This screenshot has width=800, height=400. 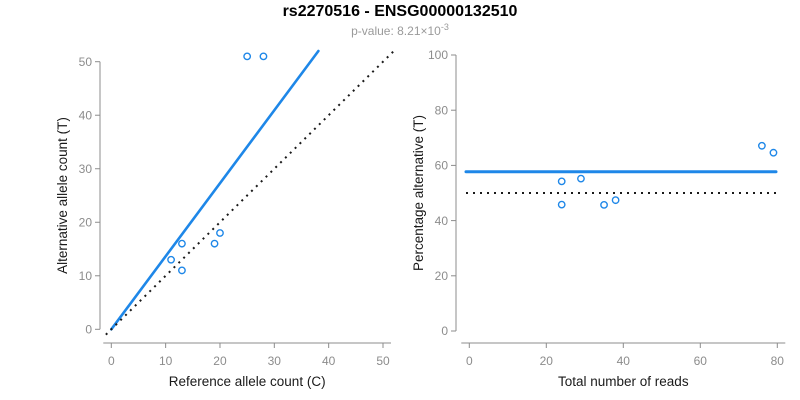 I want to click on y-tick-label: 30, so click(x=86, y=169).